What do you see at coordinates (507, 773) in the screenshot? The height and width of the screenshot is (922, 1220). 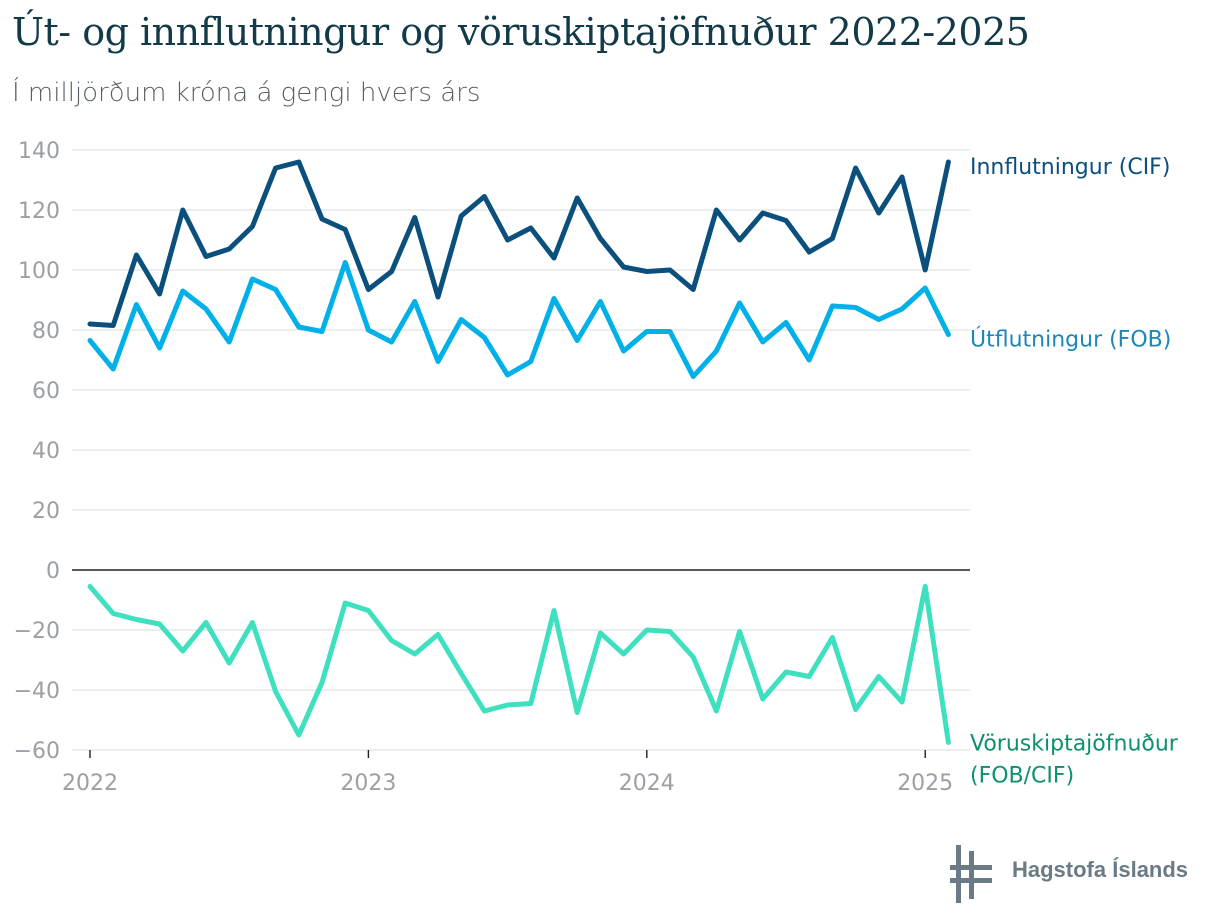 I see `x-axis: 2022 2023 2024 2025` at bounding box center [507, 773].